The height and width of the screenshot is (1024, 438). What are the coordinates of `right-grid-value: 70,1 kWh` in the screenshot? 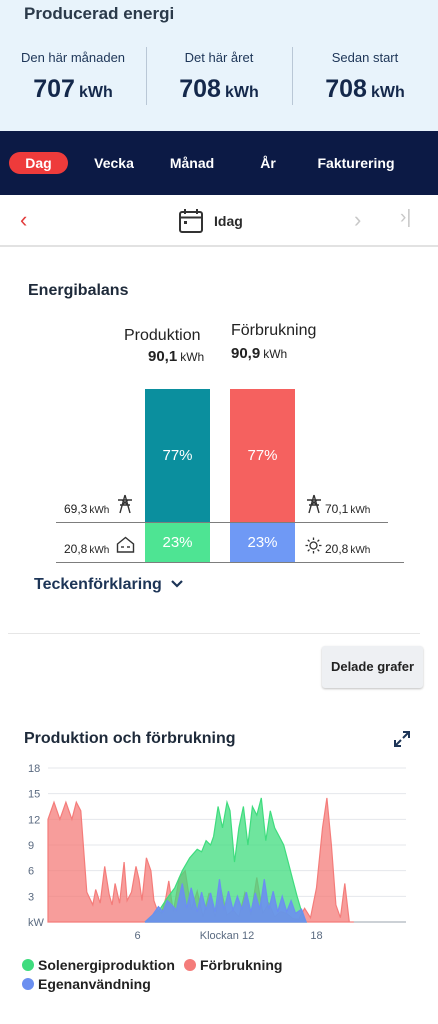 It's located at (348, 509).